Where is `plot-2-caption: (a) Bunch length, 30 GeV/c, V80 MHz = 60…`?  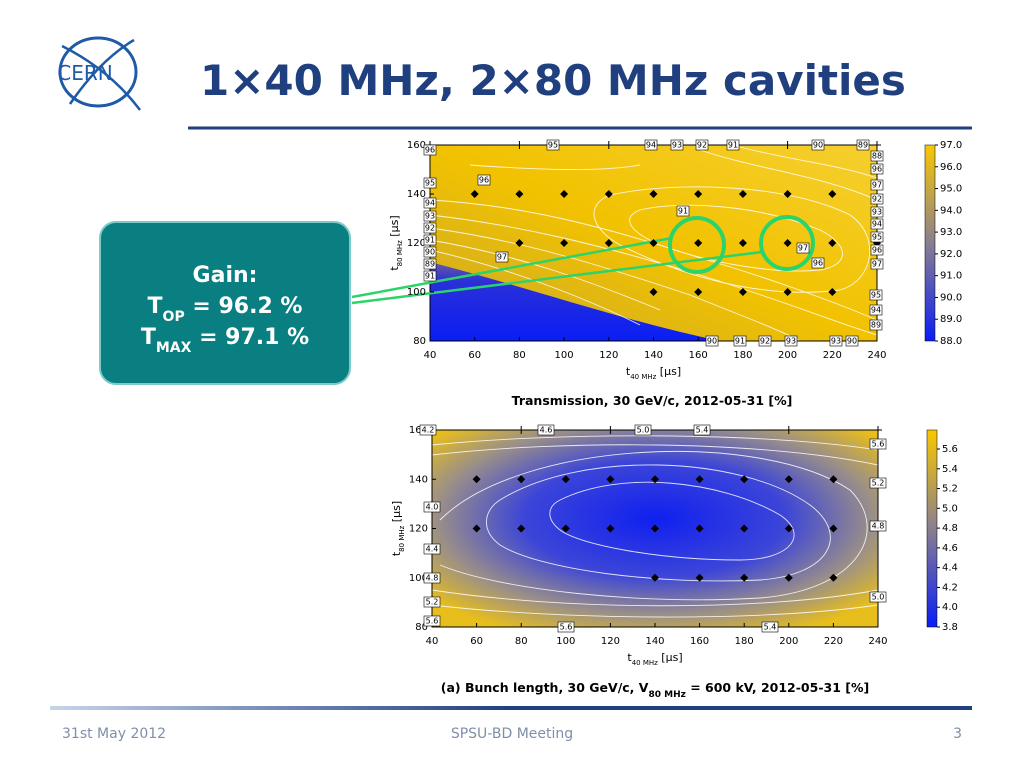 plot-2-caption: (a) Bunch length, 30 GeV/c, V80 MHz = 60… is located at coordinates (655, 690).